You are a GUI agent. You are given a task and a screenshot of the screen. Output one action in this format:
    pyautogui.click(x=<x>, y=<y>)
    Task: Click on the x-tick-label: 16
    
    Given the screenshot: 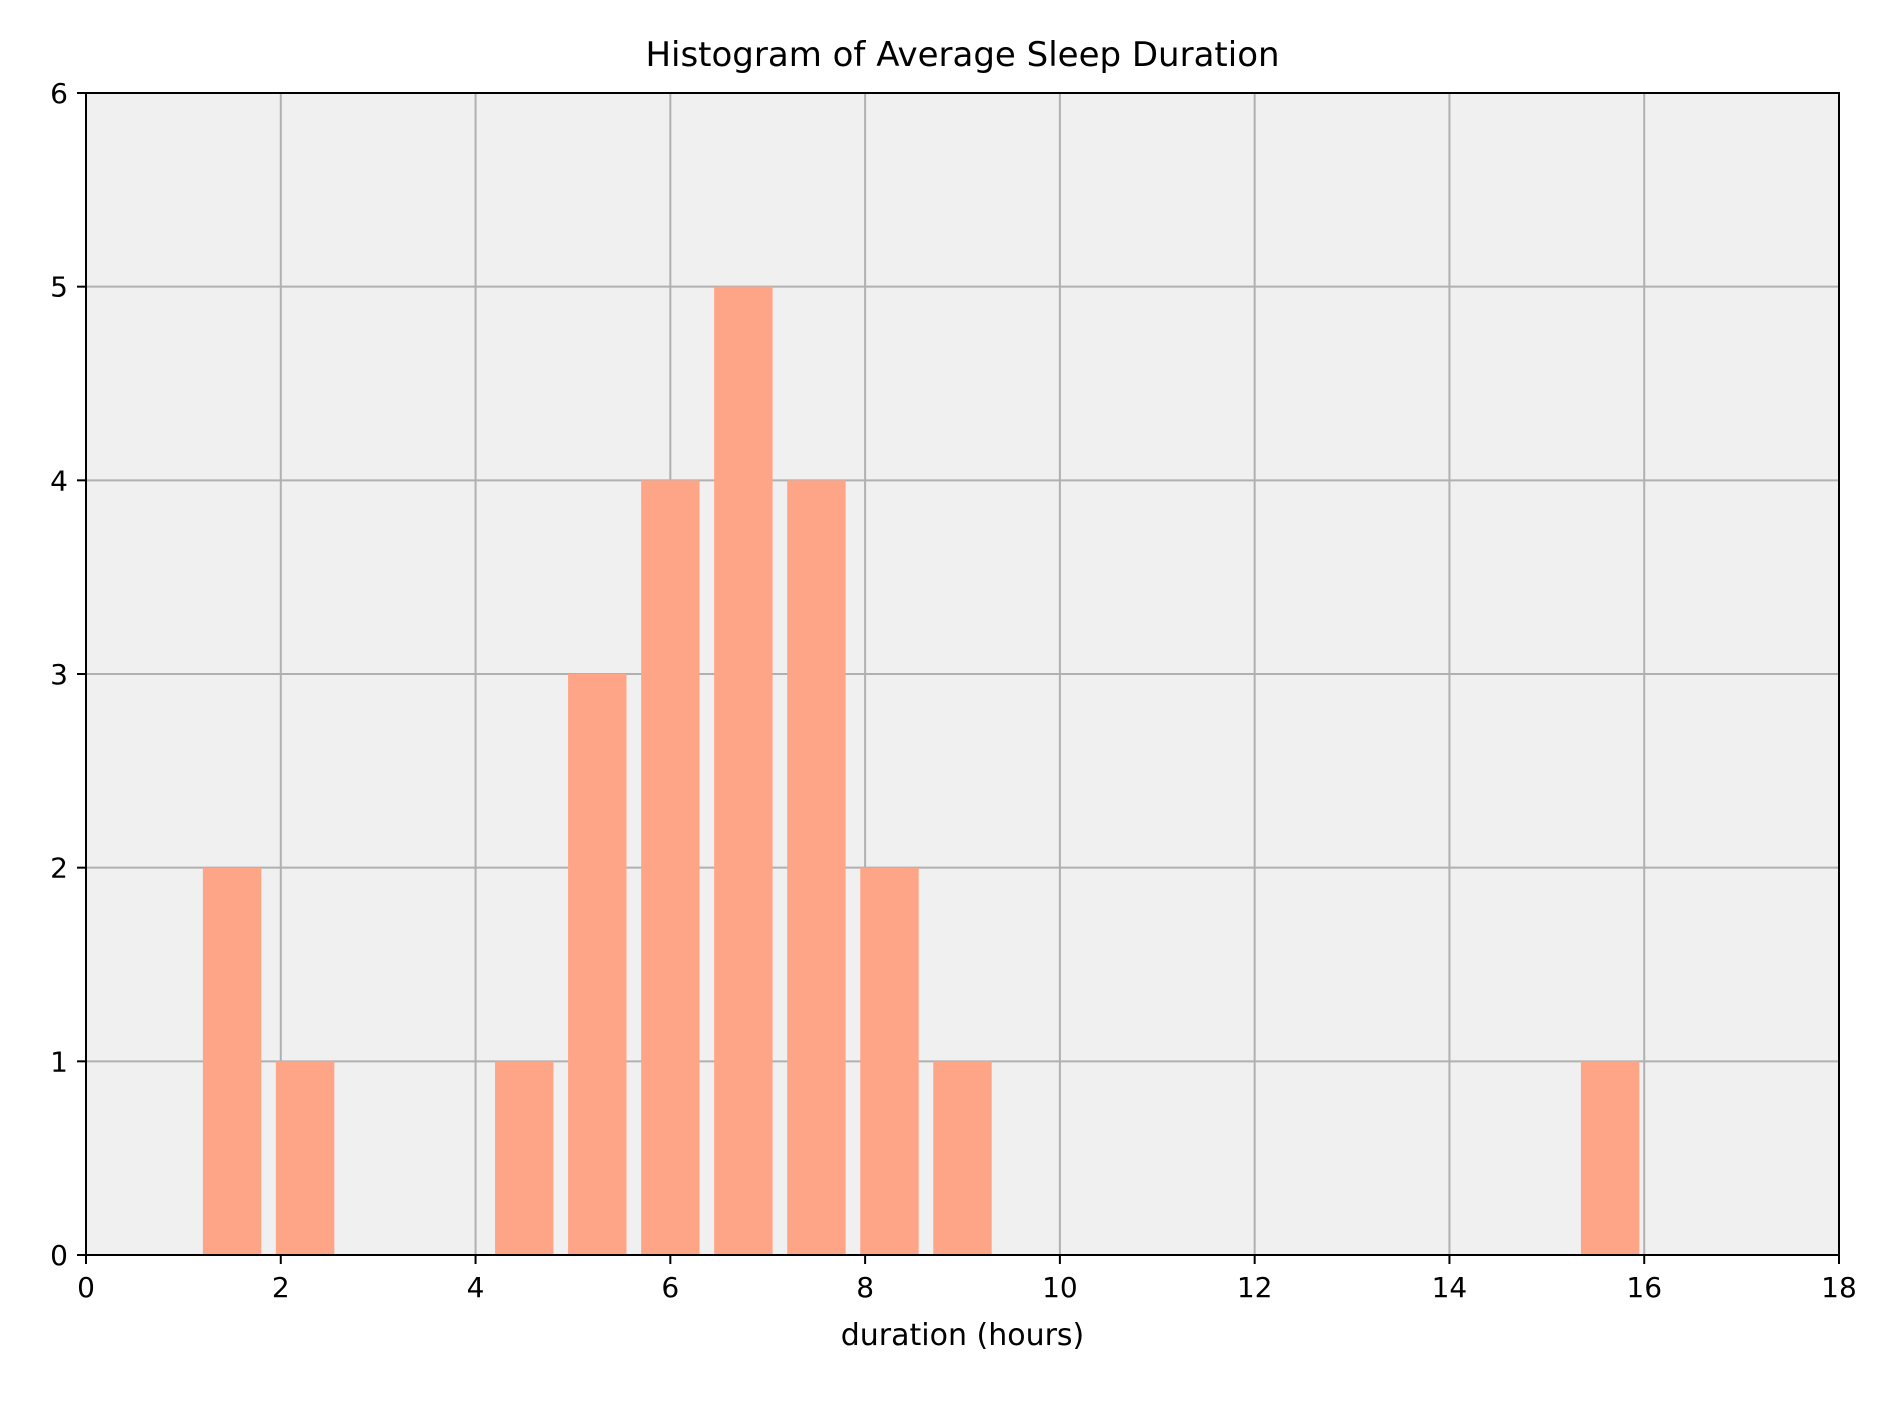 What is the action you would take?
    pyautogui.click(x=1644, y=1287)
    